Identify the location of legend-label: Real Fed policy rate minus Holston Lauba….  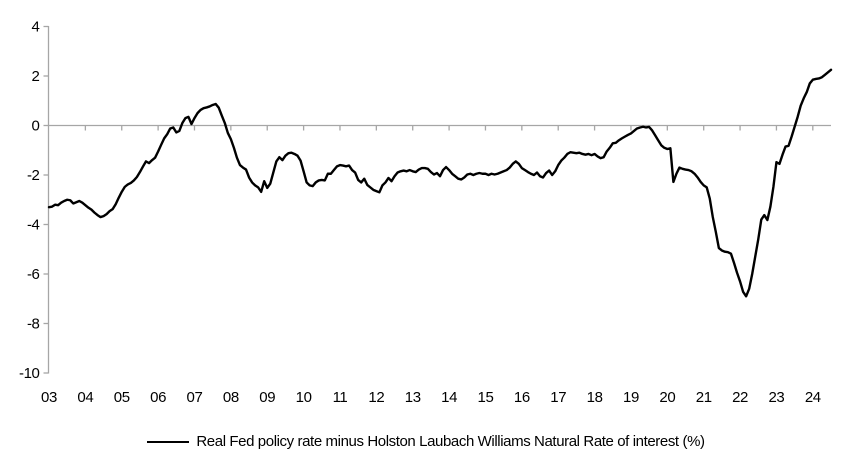
(450, 441).